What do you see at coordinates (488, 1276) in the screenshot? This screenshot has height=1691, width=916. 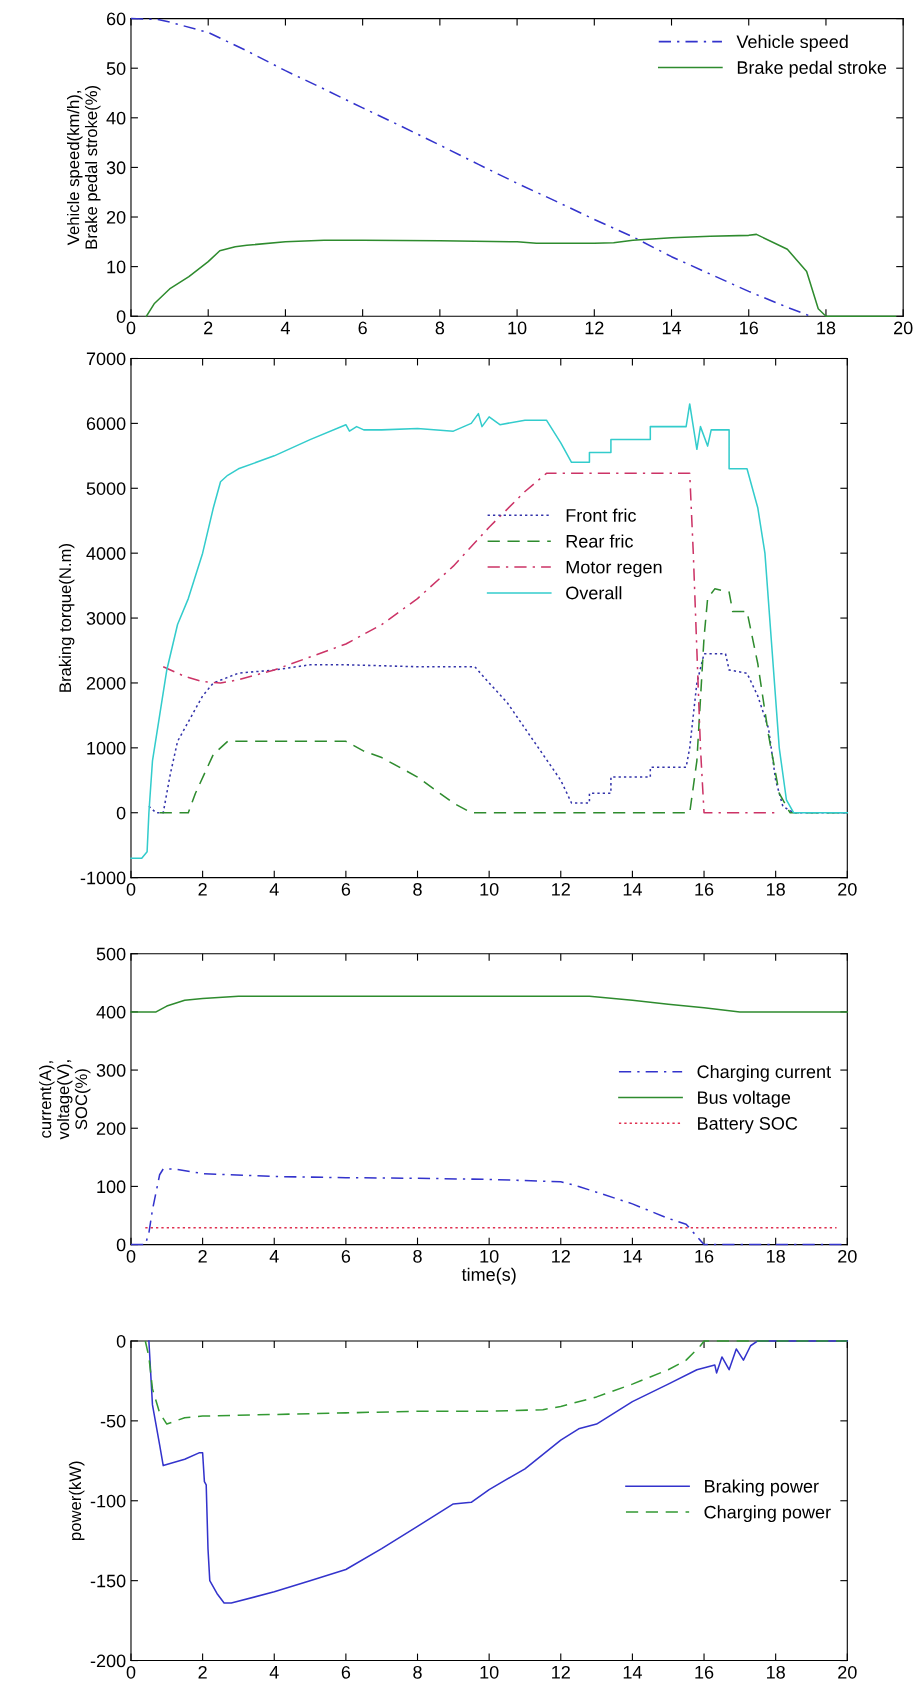 I see `x-axis-title: time(s)` at bounding box center [488, 1276].